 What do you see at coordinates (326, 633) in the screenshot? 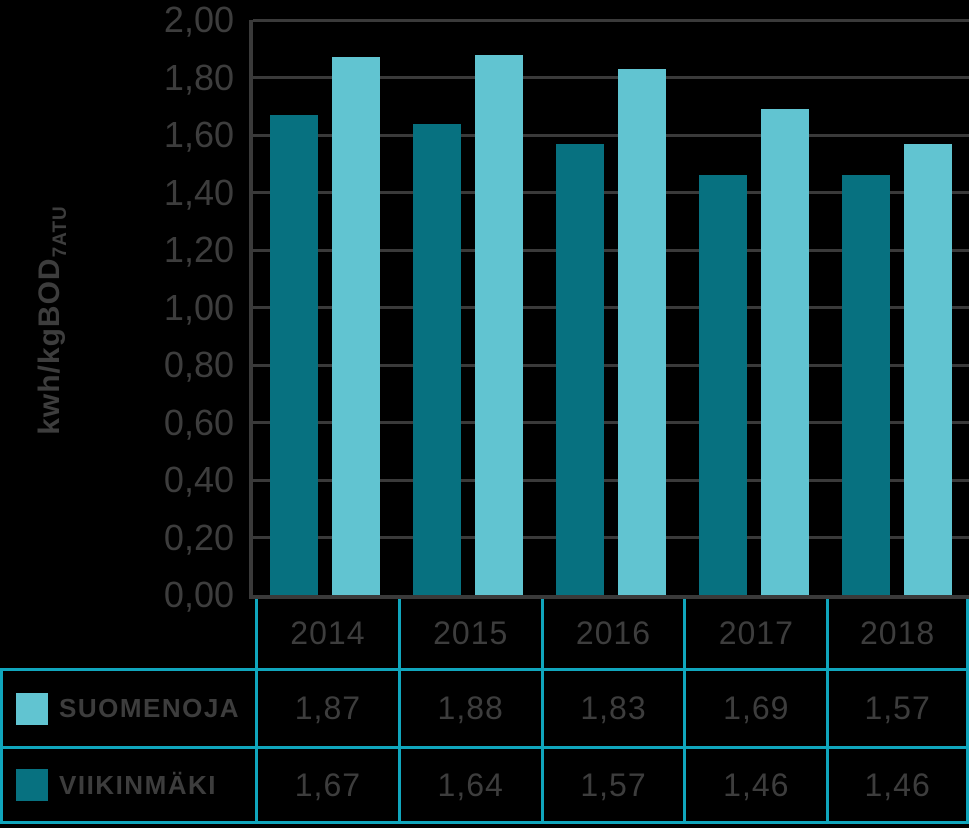
I see `year-header-cell-2014: 2014` at bounding box center [326, 633].